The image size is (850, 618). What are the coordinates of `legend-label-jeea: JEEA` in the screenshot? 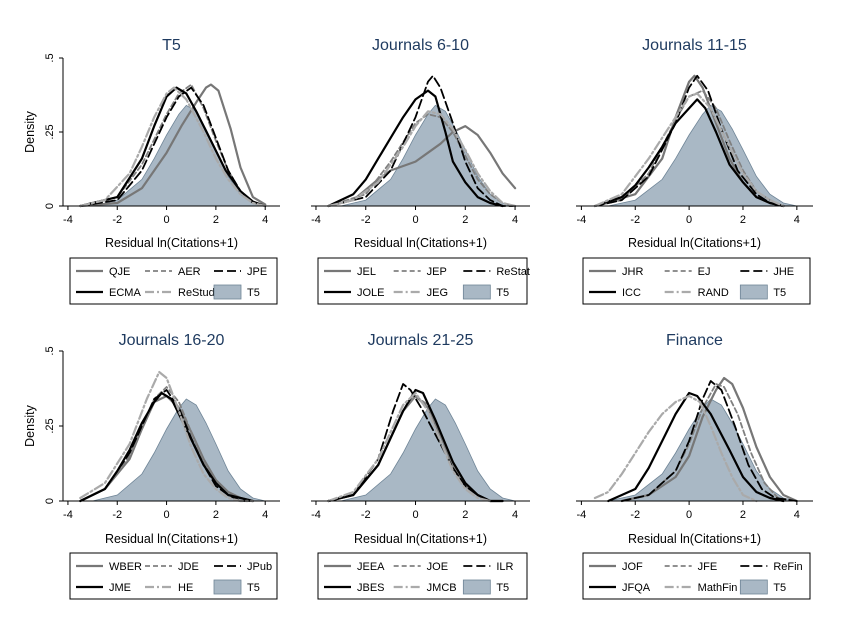 It's located at (371, 567).